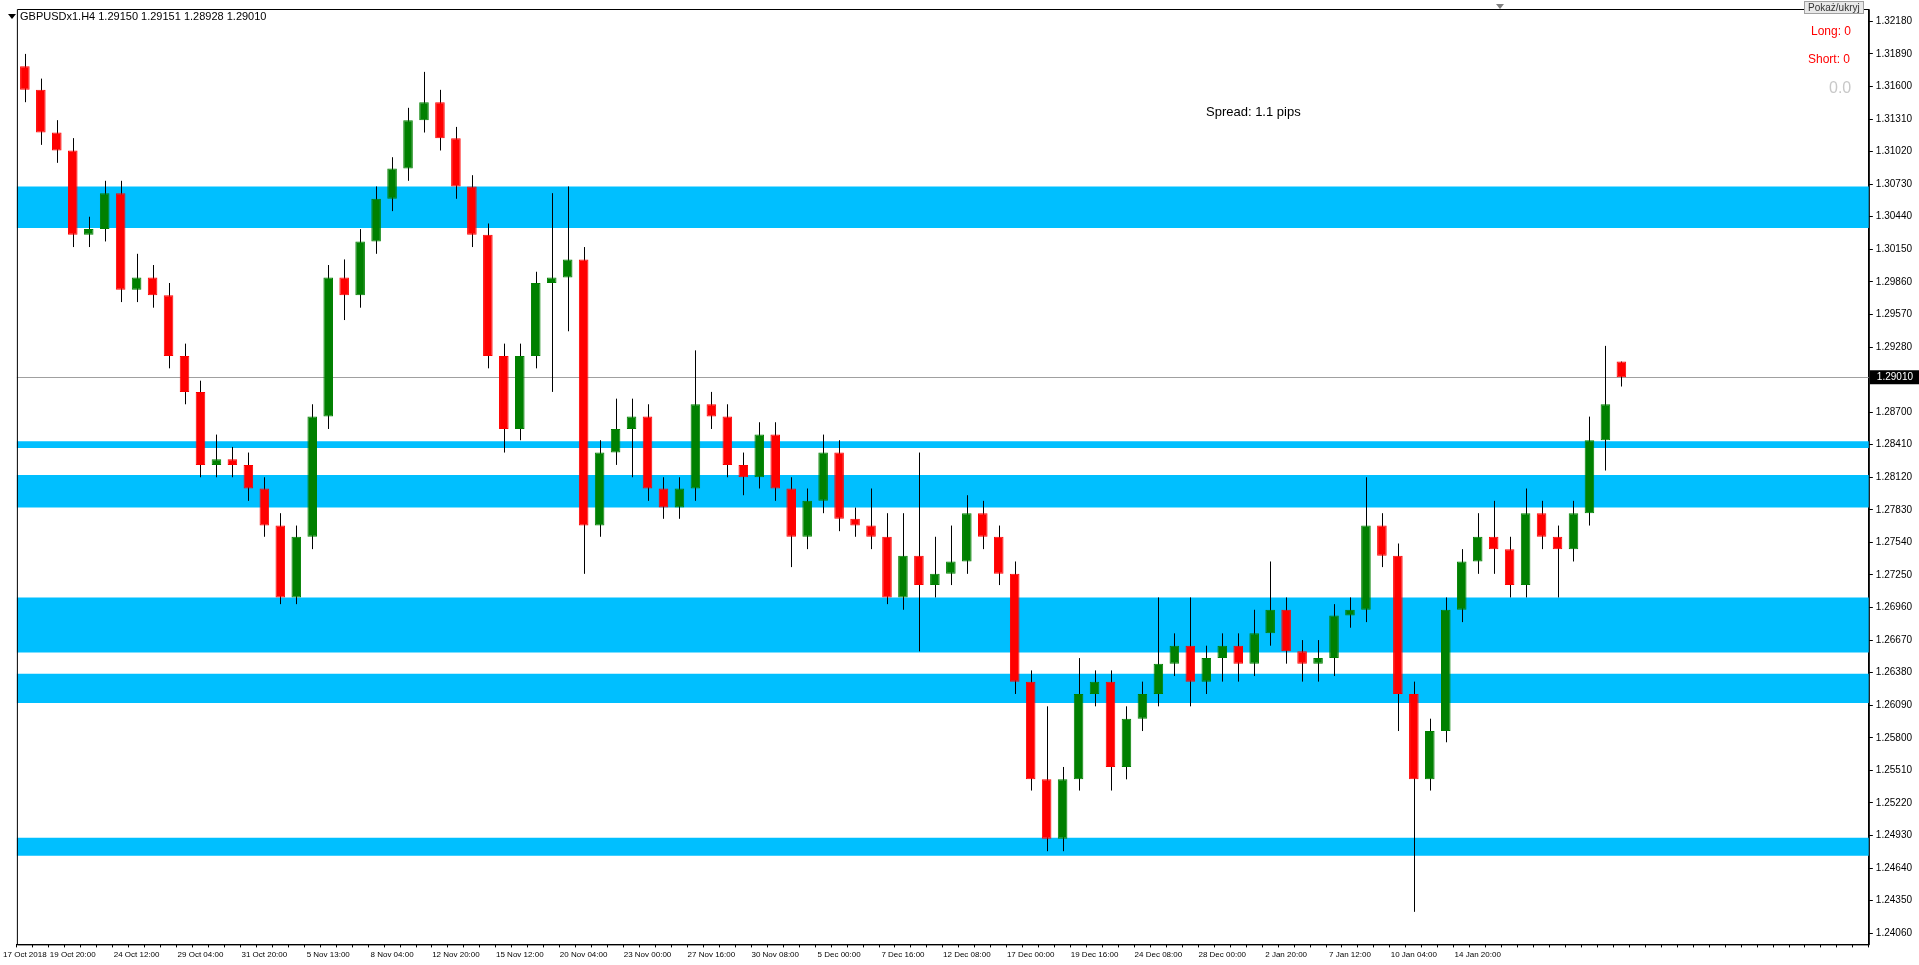 This screenshot has height=965, width=1919. Describe the element at coordinates (1894, 900) in the screenshot. I see `y-tick-label: 1.24350` at that location.